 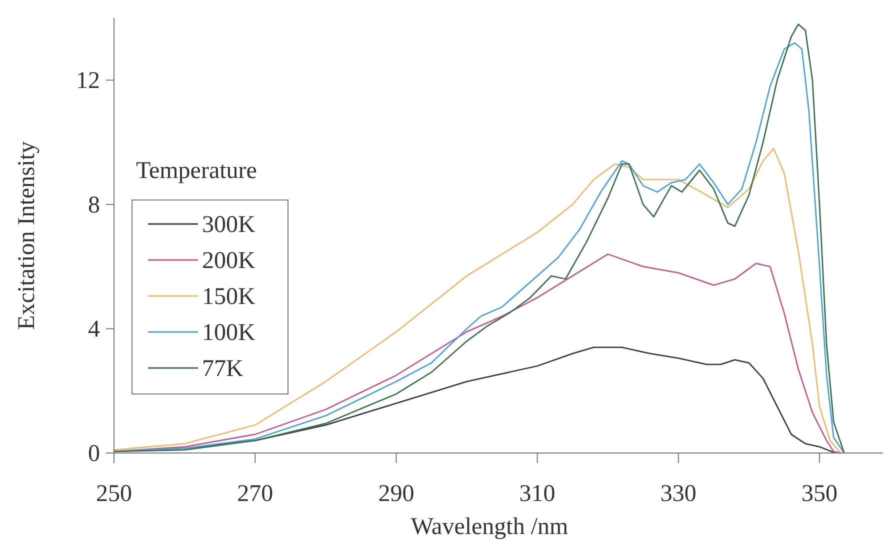 I want to click on legend-label: 150K, so click(x=229, y=297).